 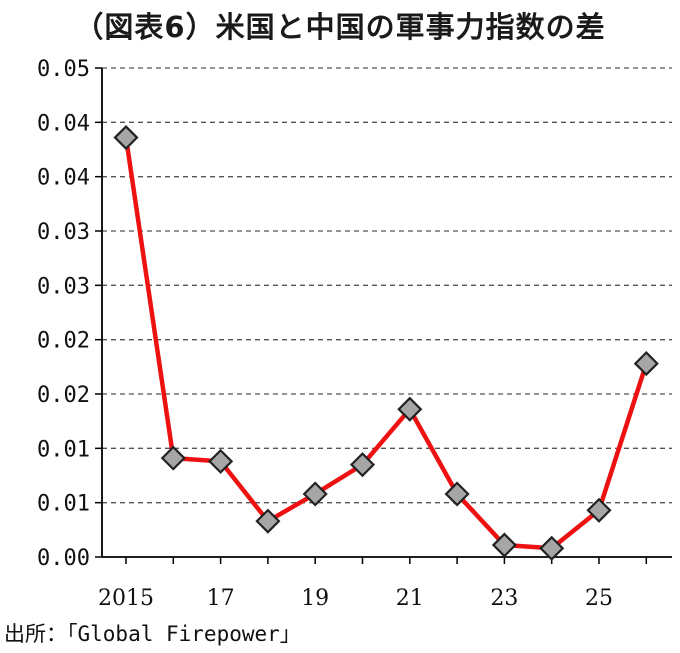 I want to click on x-tick-labels: 2015 17 19 21 23 25, so click(x=355, y=598).